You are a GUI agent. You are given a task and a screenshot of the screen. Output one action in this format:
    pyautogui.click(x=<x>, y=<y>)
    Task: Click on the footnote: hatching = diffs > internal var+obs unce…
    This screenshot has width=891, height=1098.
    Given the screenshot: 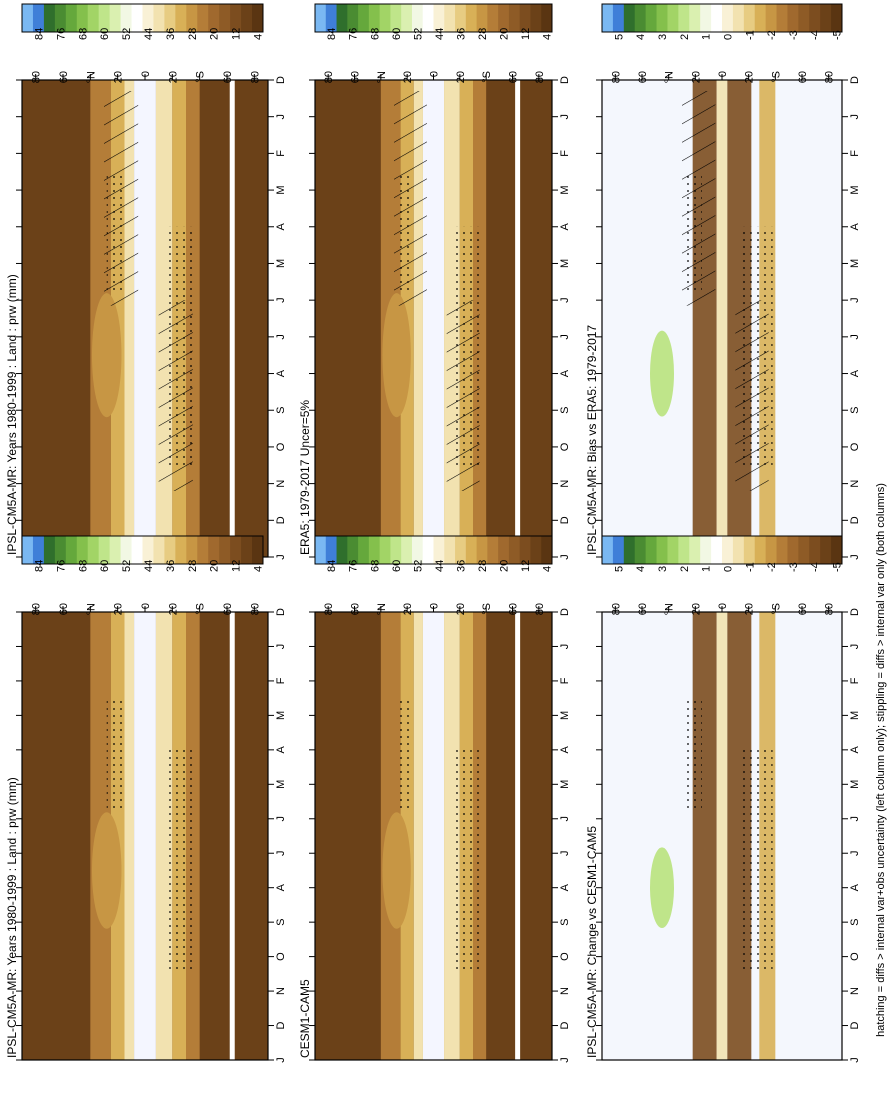 What is the action you would take?
    pyautogui.click(x=881, y=760)
    